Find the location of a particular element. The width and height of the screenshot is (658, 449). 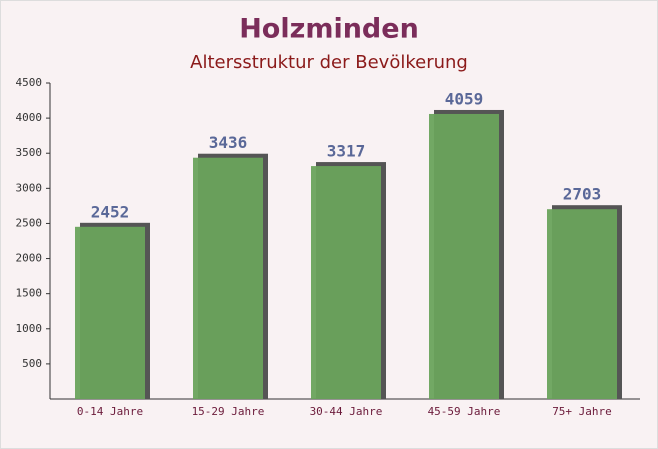

value-label: 2703 is located at coordinates (582, 194).